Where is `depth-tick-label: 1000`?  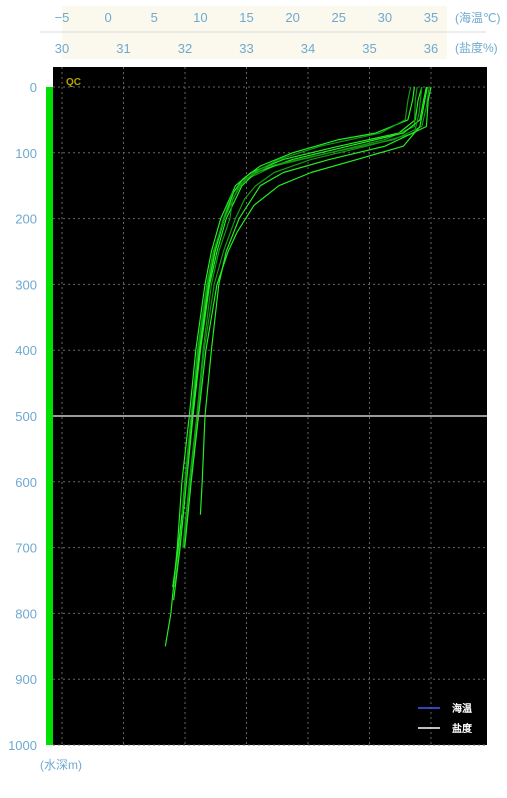
depth-tick-label: 1000 is located at coordinates (22, 745).